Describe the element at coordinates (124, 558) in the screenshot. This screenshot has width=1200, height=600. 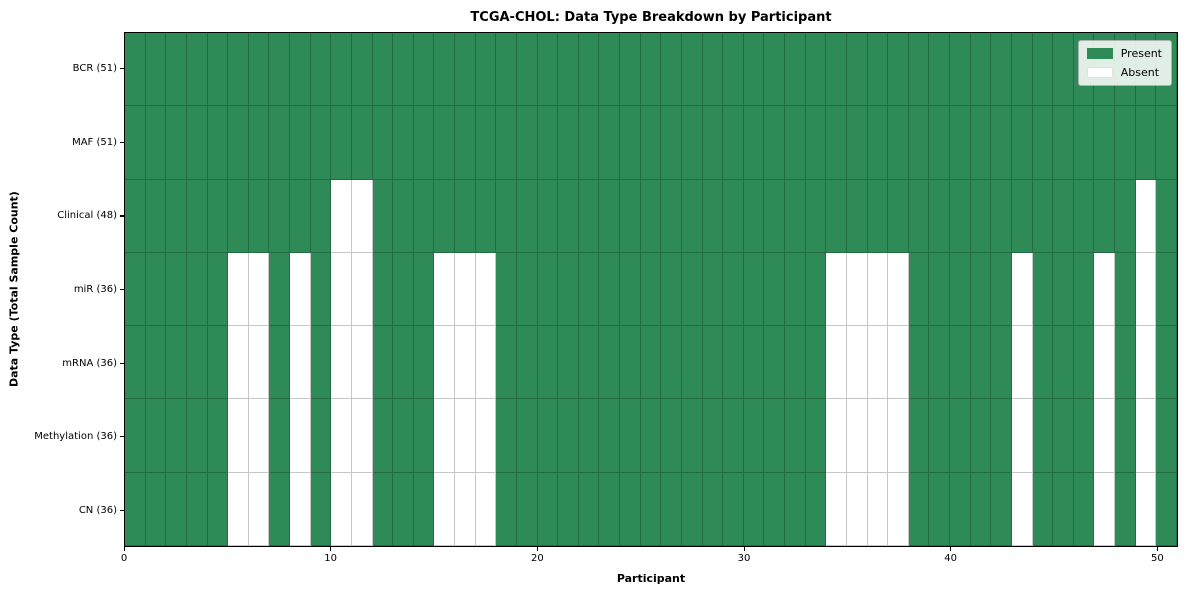
I see `x-tick-label: 0` at that location.